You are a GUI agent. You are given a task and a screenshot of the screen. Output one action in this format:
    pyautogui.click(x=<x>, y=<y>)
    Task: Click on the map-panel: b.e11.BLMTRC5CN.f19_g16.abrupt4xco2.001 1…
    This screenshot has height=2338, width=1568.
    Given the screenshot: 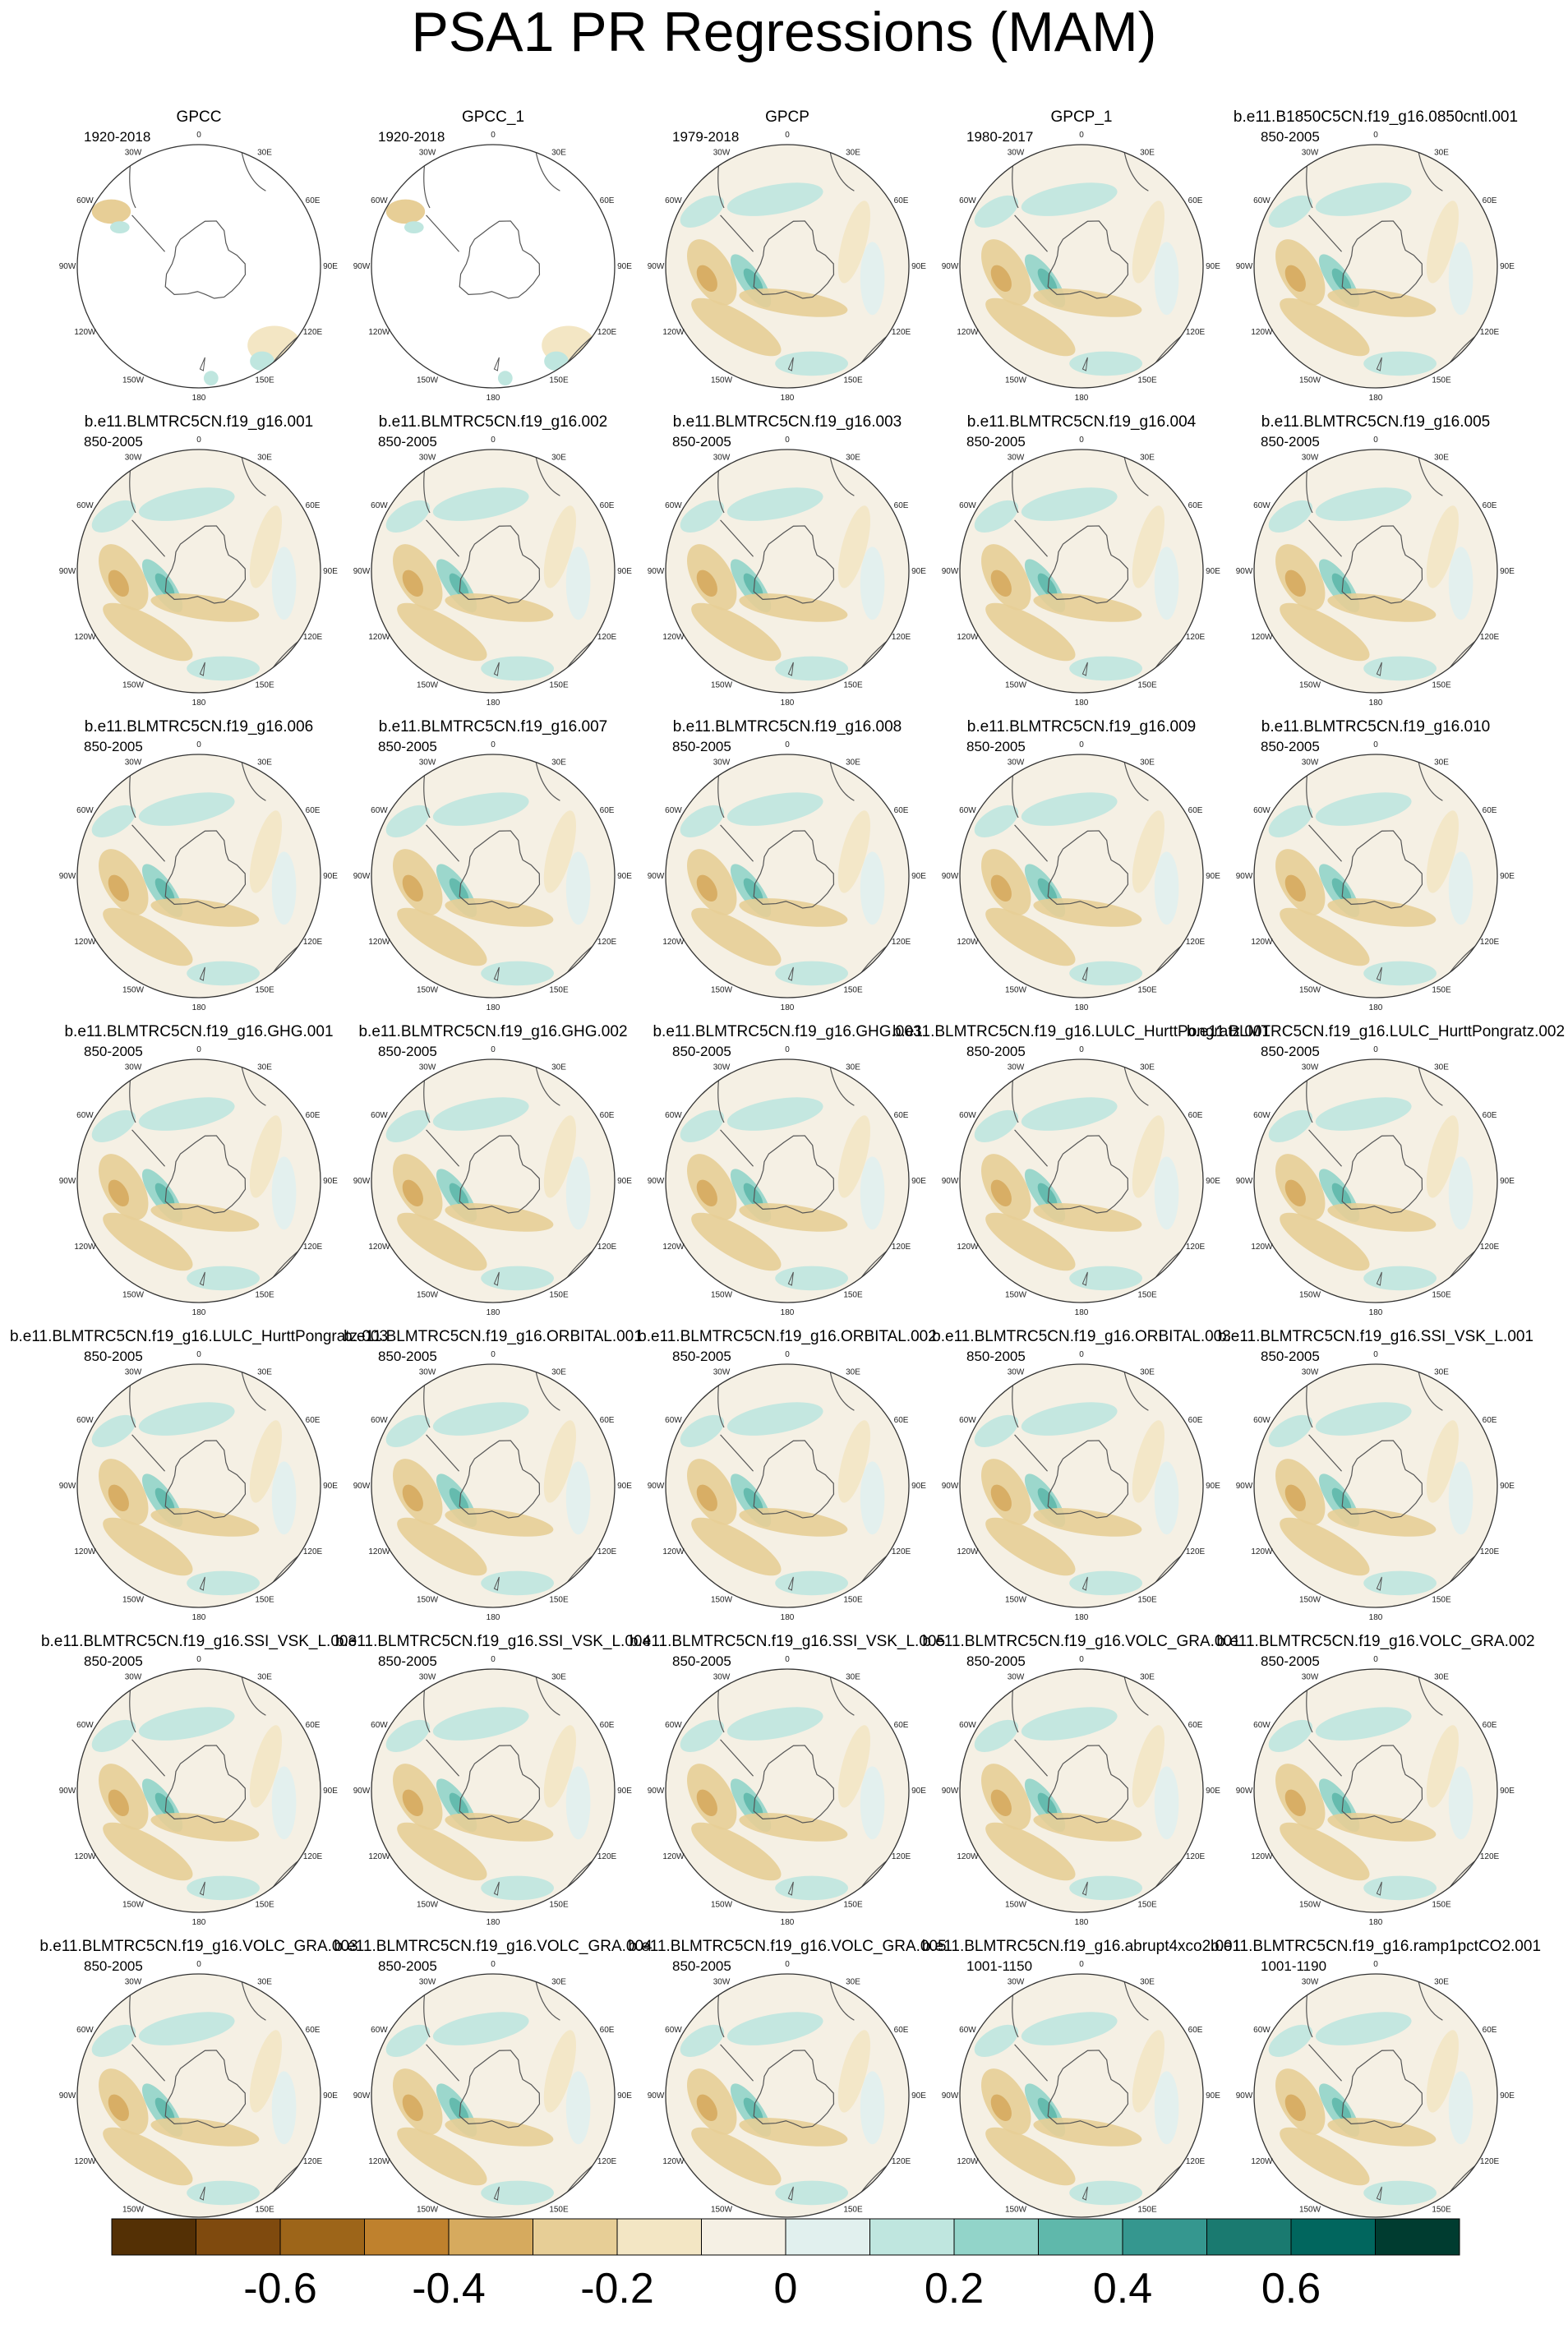 What is the action you would take?
    pyautogui.click(x=1081, y=2085)
    